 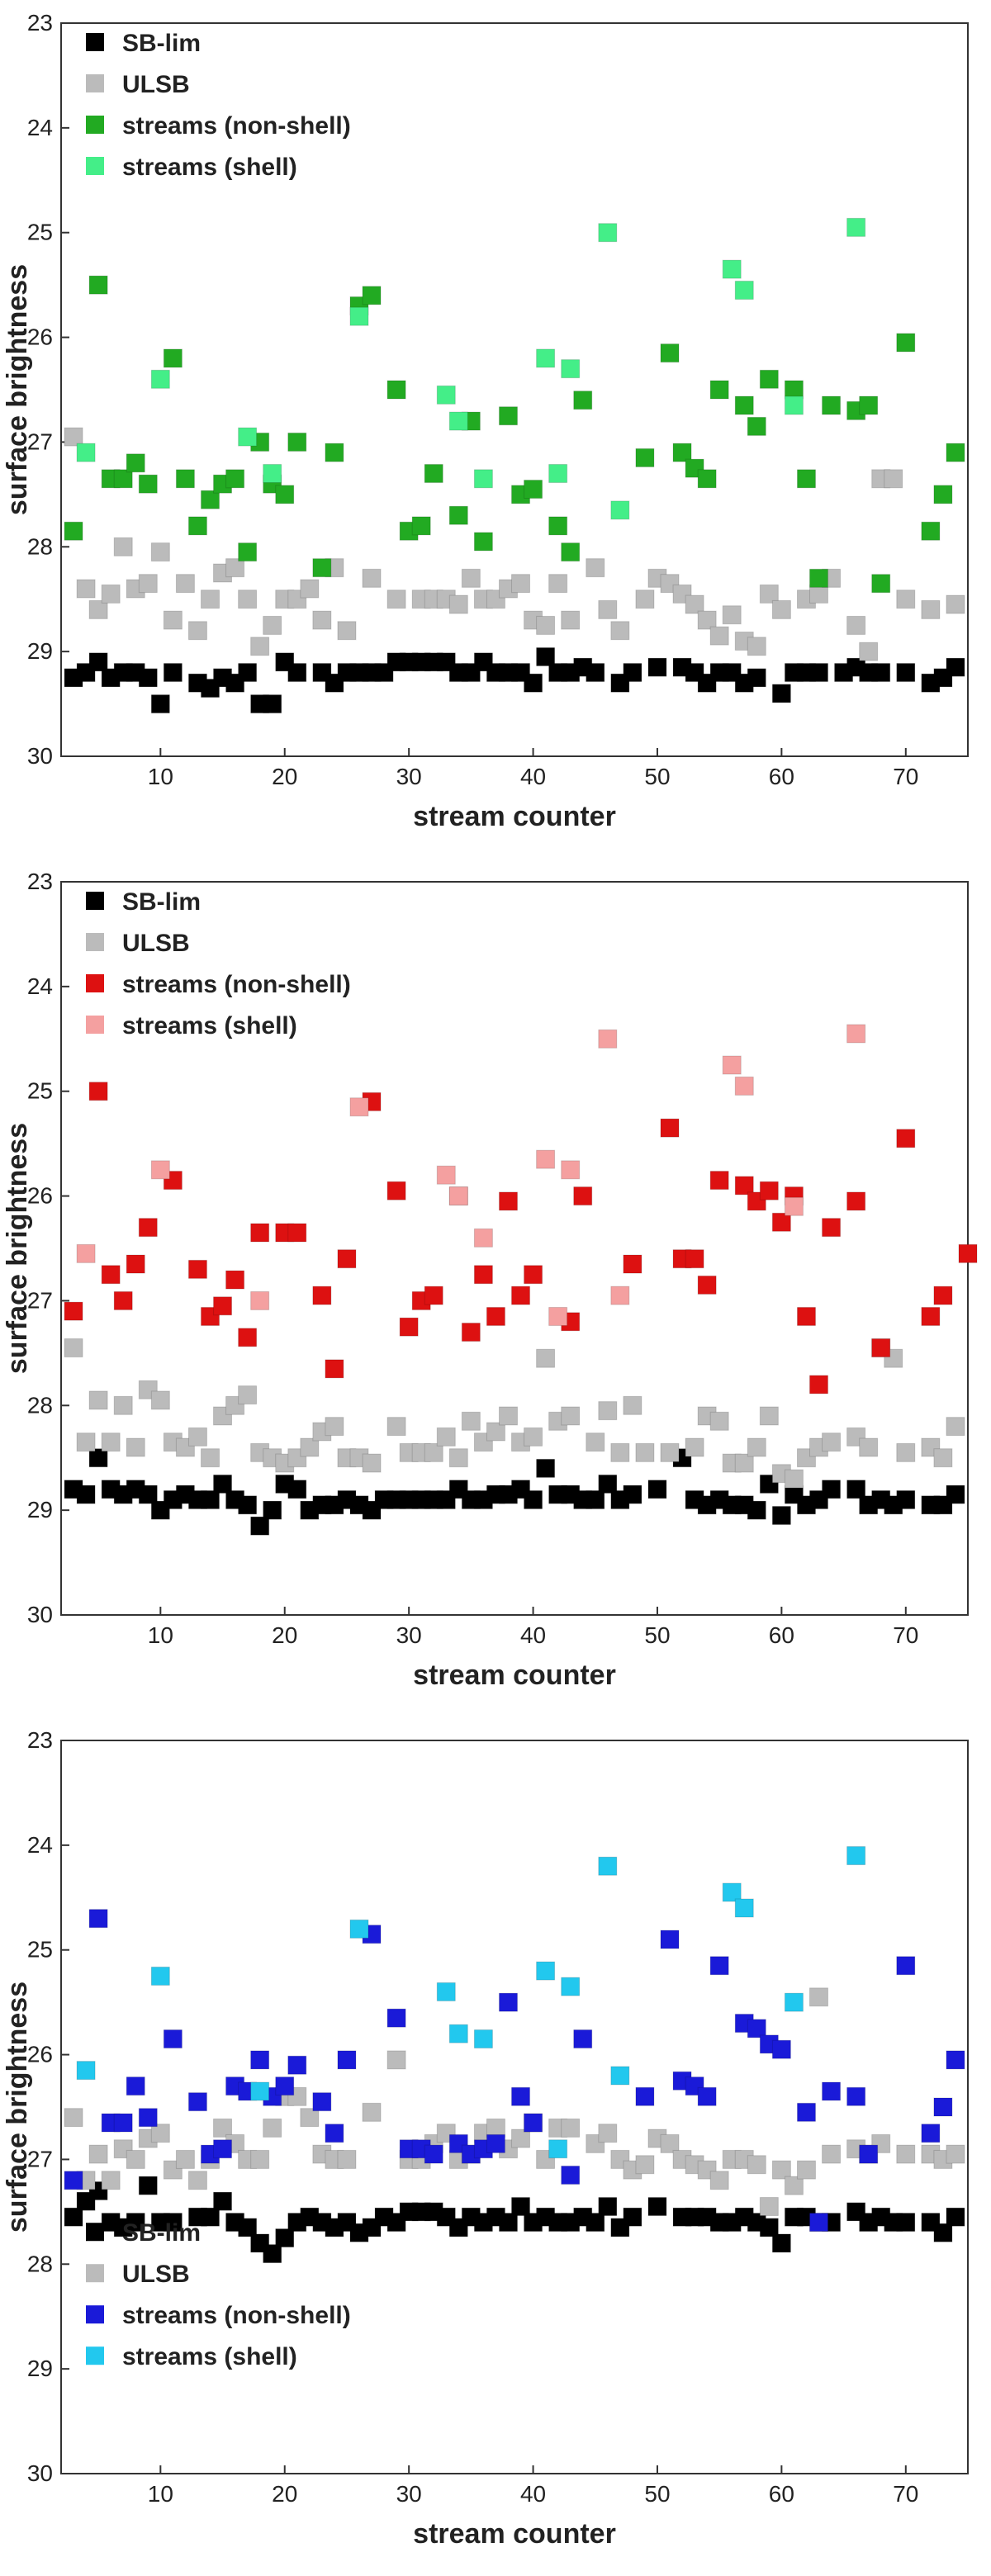 I want to click on y-tick-label: 27, so click(x=40, y=2158).